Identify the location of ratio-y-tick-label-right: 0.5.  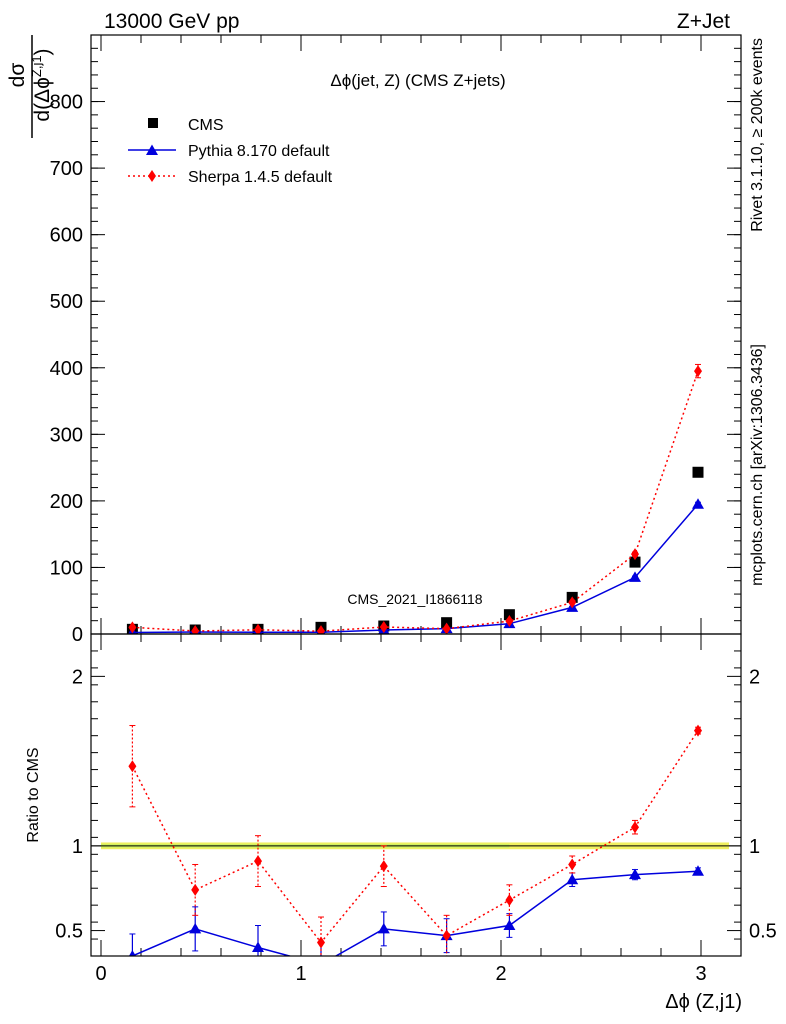
(763, 932).